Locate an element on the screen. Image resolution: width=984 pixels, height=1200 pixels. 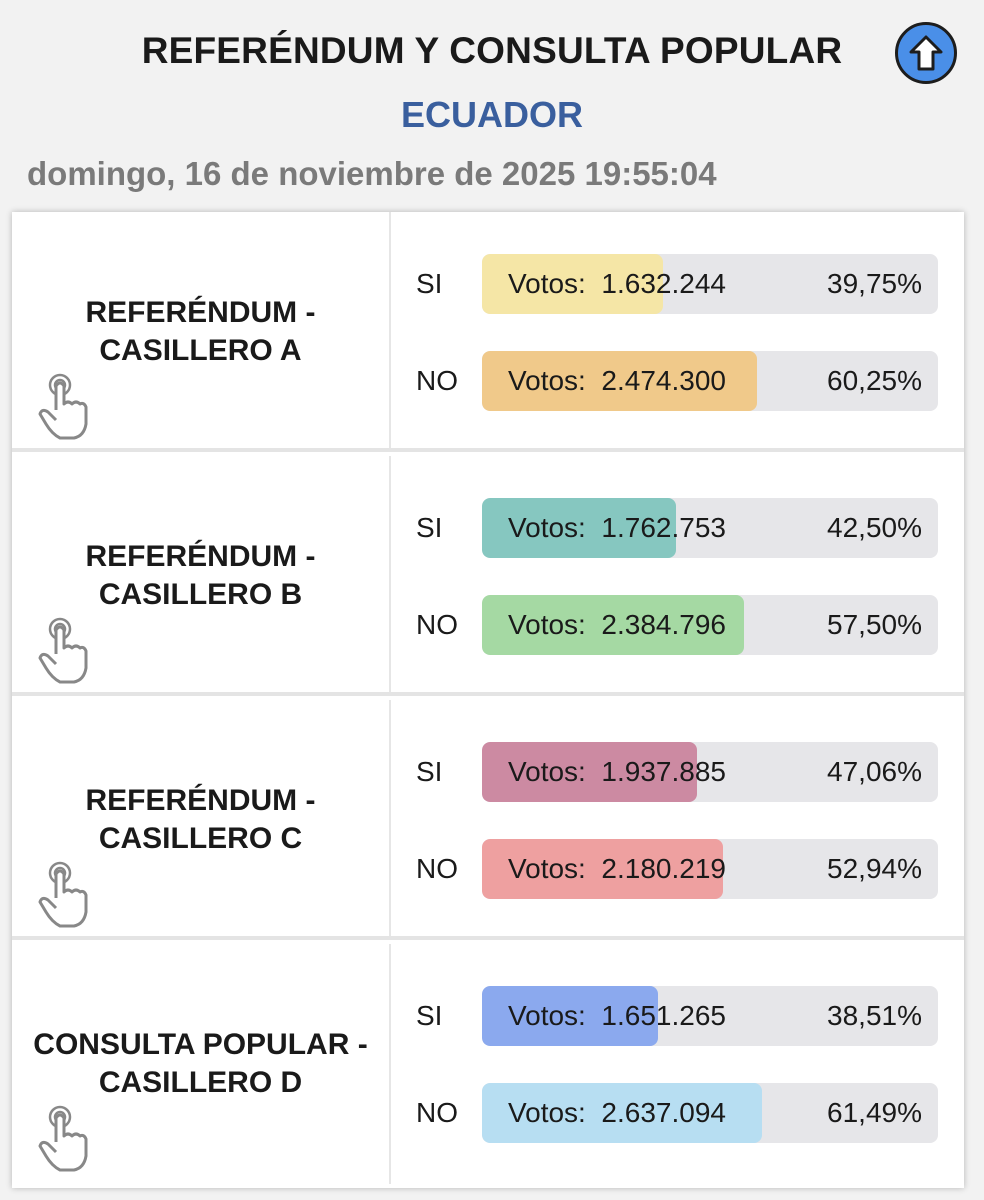
vote-bar-si: Votos: 1.651.265 38,51% is located at coordinates (710, 1016).